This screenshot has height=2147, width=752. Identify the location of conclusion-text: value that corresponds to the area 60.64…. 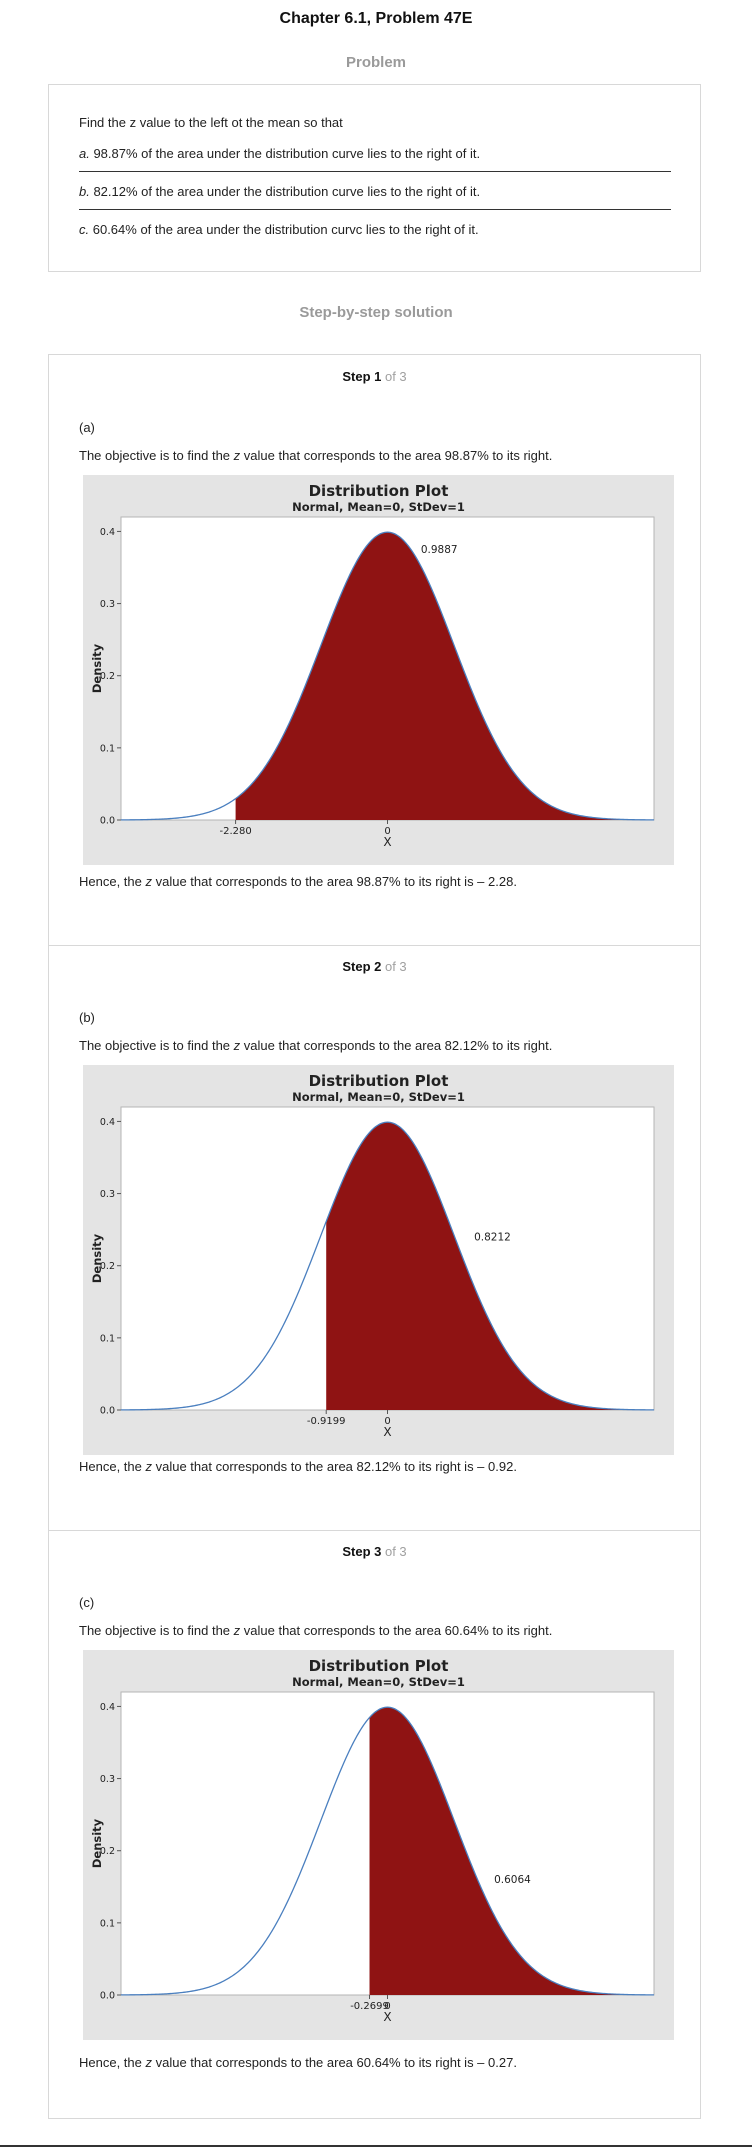
(334, 2062).